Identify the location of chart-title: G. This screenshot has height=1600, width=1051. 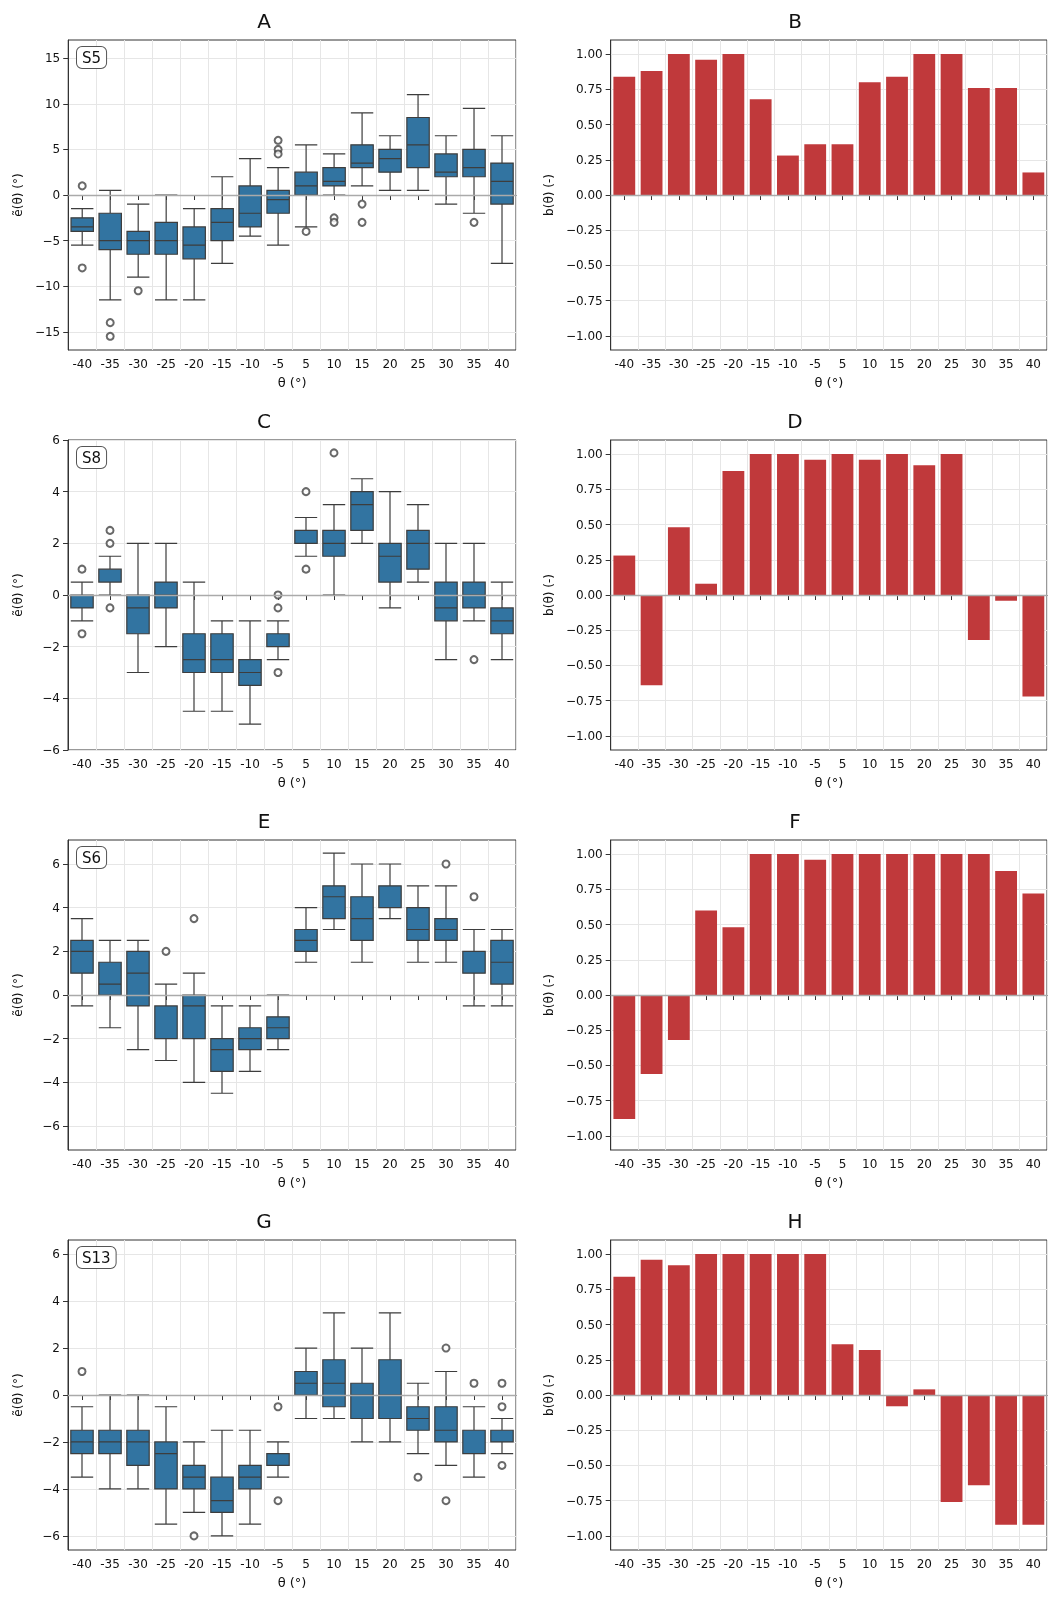
(264, 1221).